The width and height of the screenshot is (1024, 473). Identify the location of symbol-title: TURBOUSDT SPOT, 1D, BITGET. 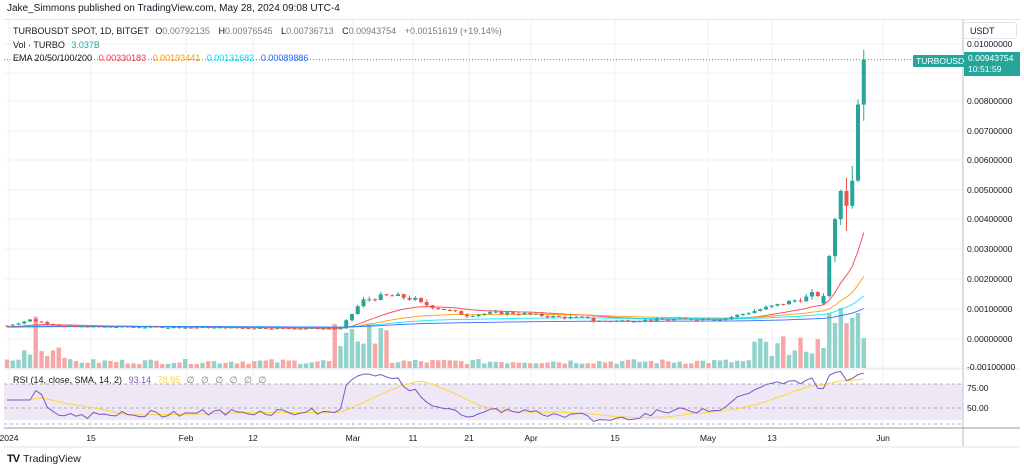
(81, 31).